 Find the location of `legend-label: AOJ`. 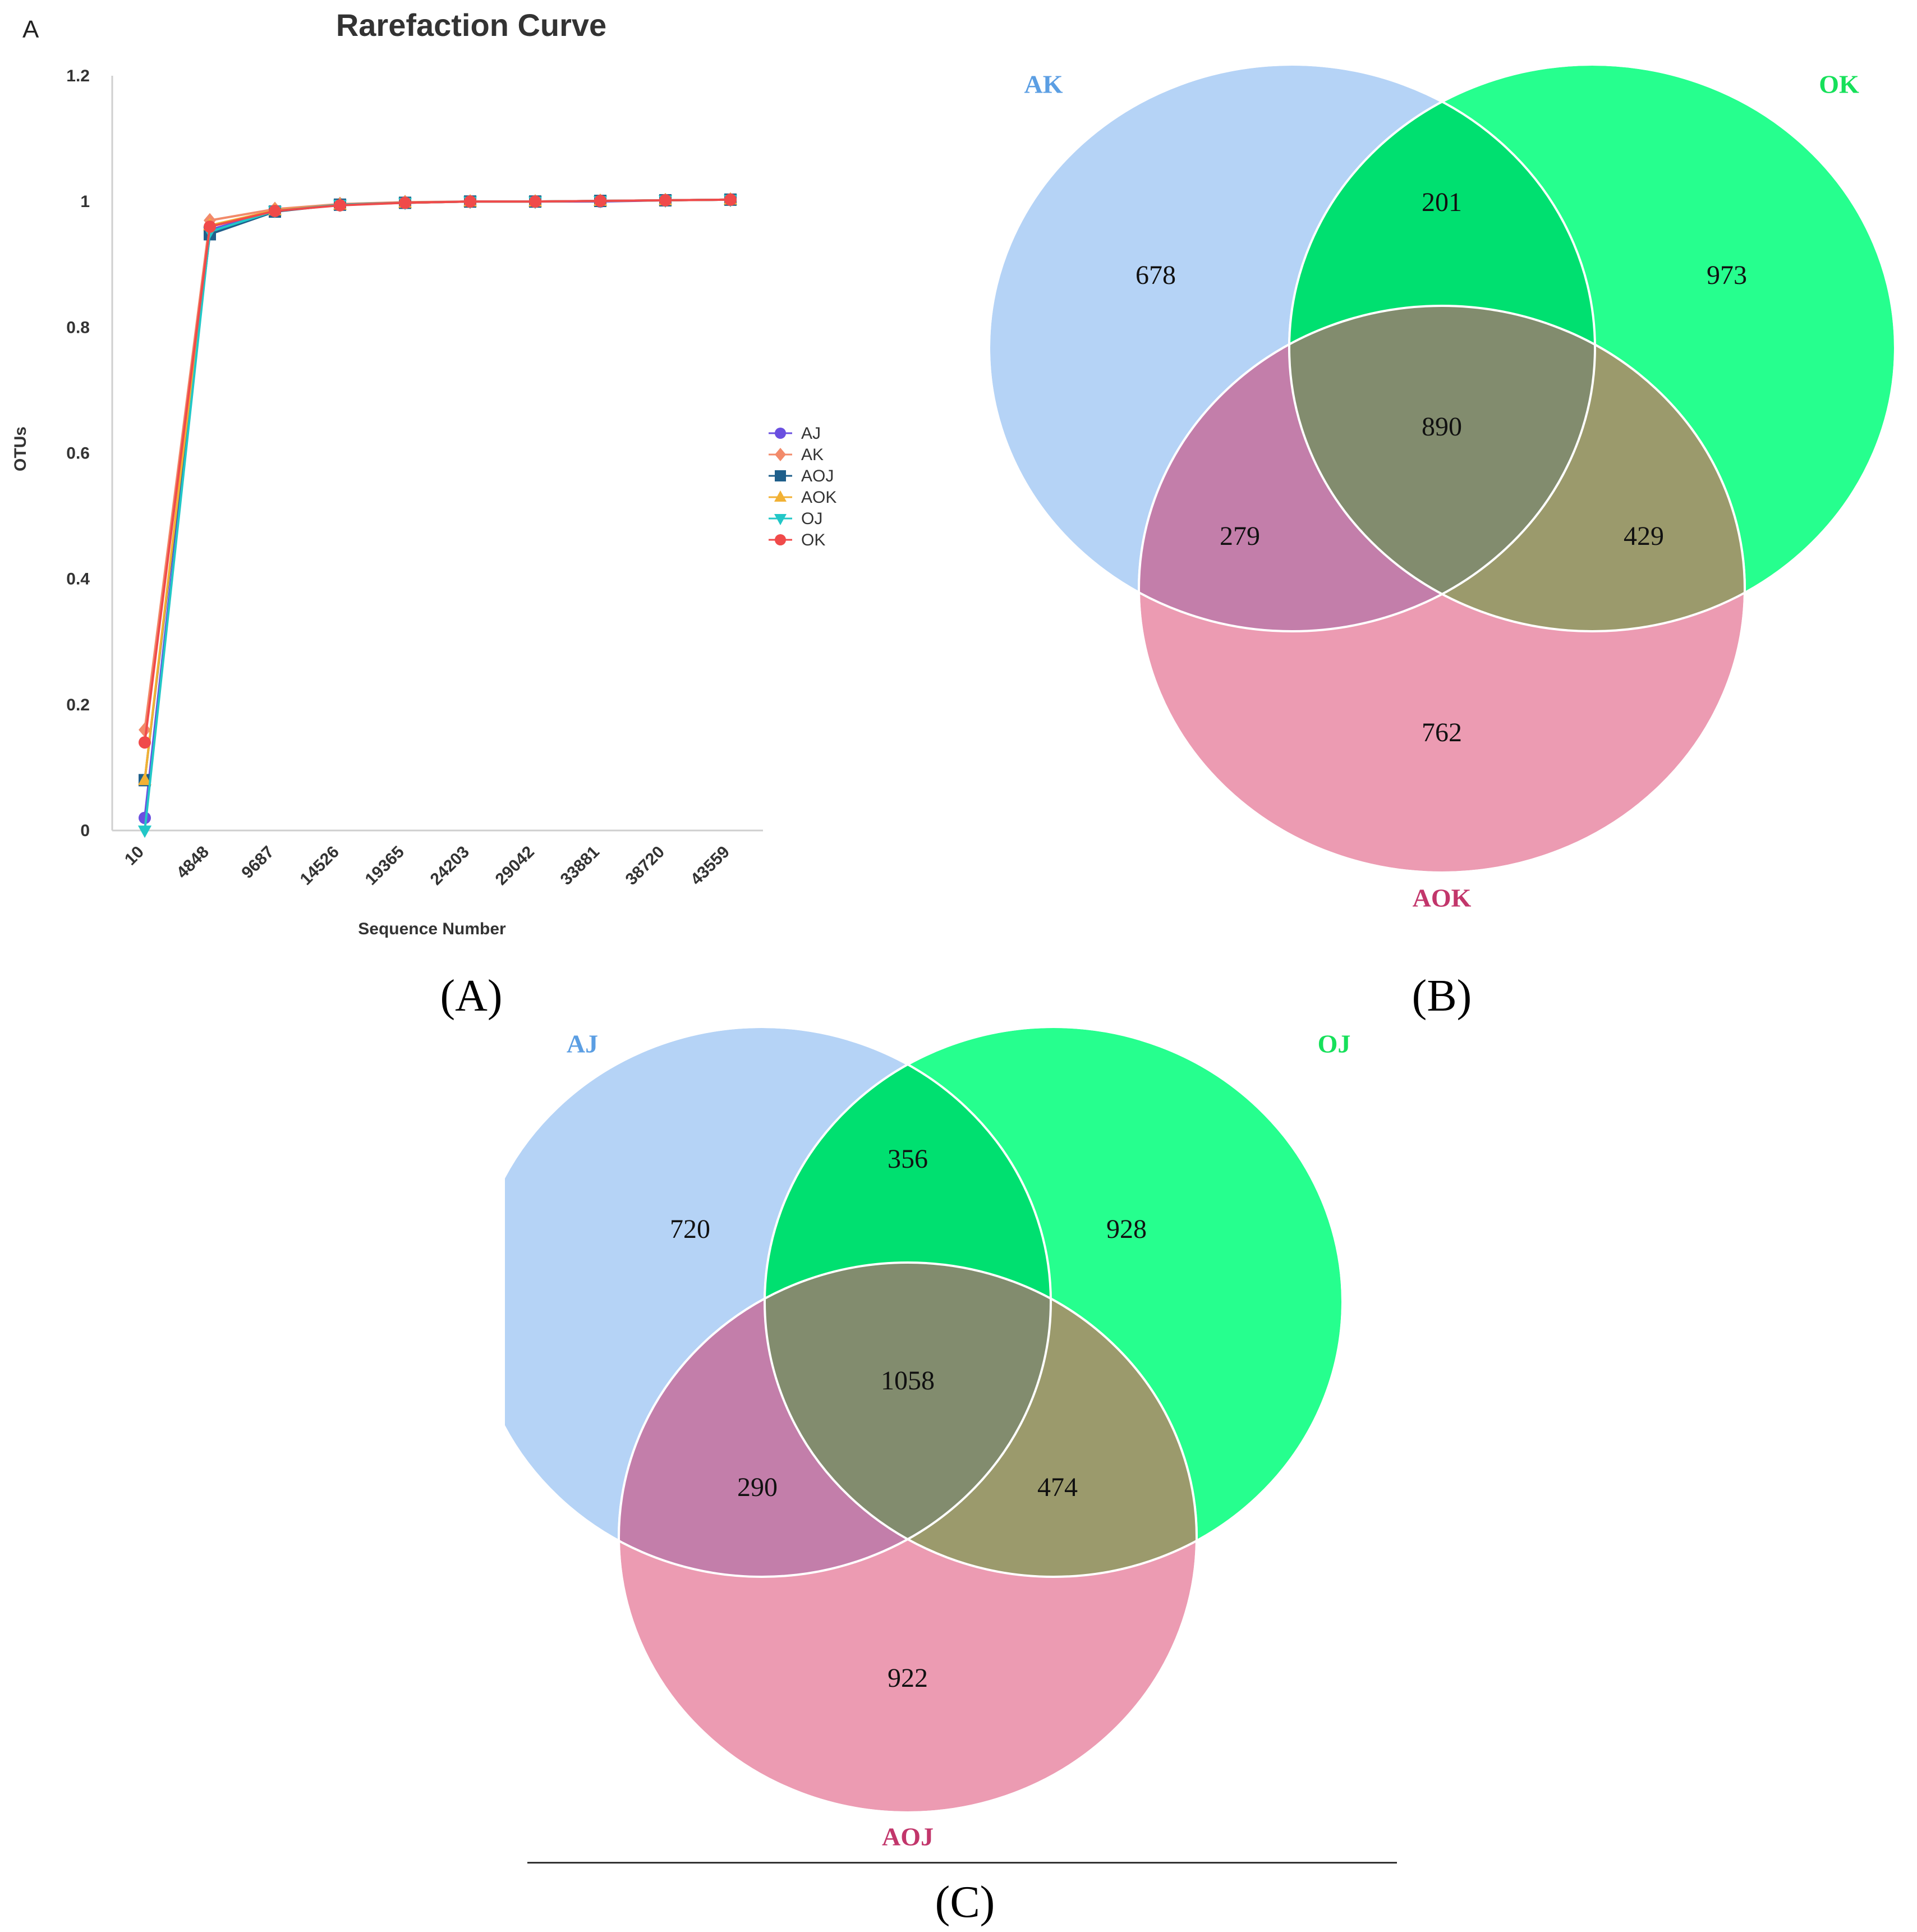

legend-label: AOJ is located at coordinates (817, 476).